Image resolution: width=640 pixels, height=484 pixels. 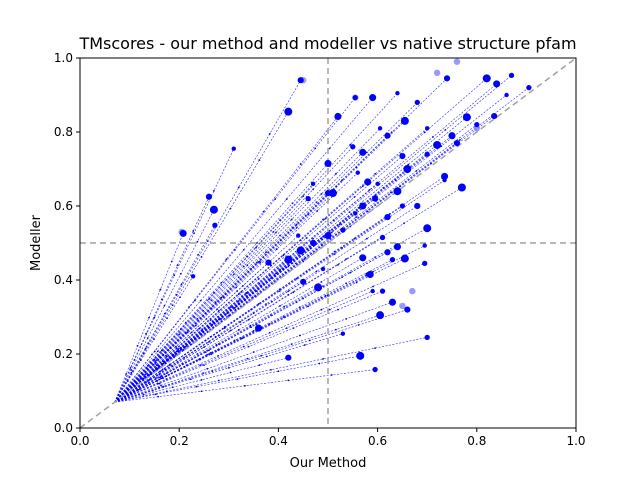 What do you see at coordinates (179, 441) in the screenshot?
I see `x-tick-label: 0.2` at bounding box center [179, 441].